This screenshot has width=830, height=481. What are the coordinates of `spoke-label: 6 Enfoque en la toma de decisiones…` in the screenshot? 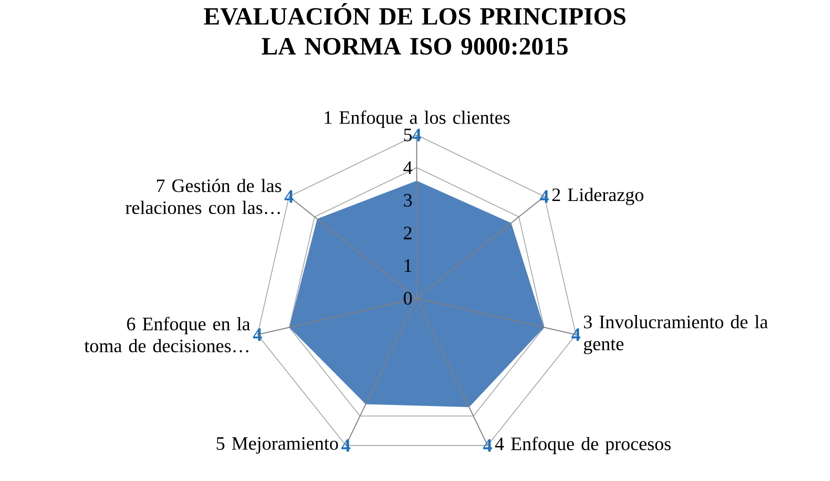 It's located at (167, 334).